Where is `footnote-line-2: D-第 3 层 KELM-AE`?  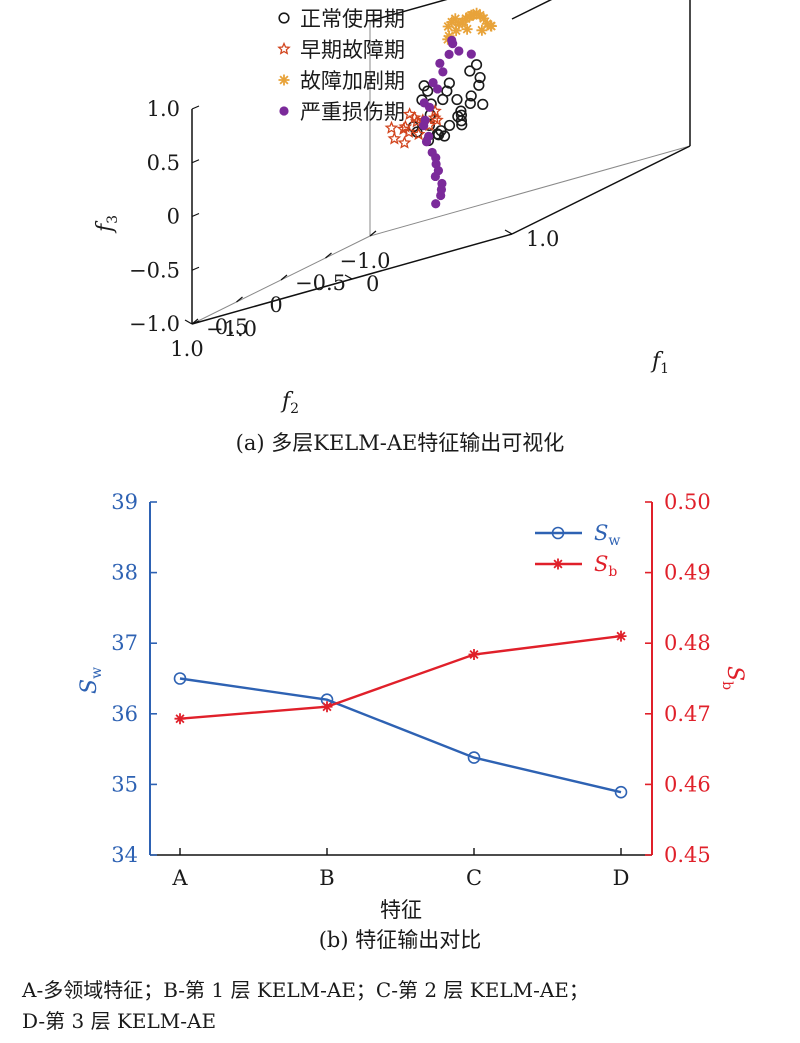
footnote-line-2: D-第 3 层 KELM-AE is located at coordinates (119, 1021).